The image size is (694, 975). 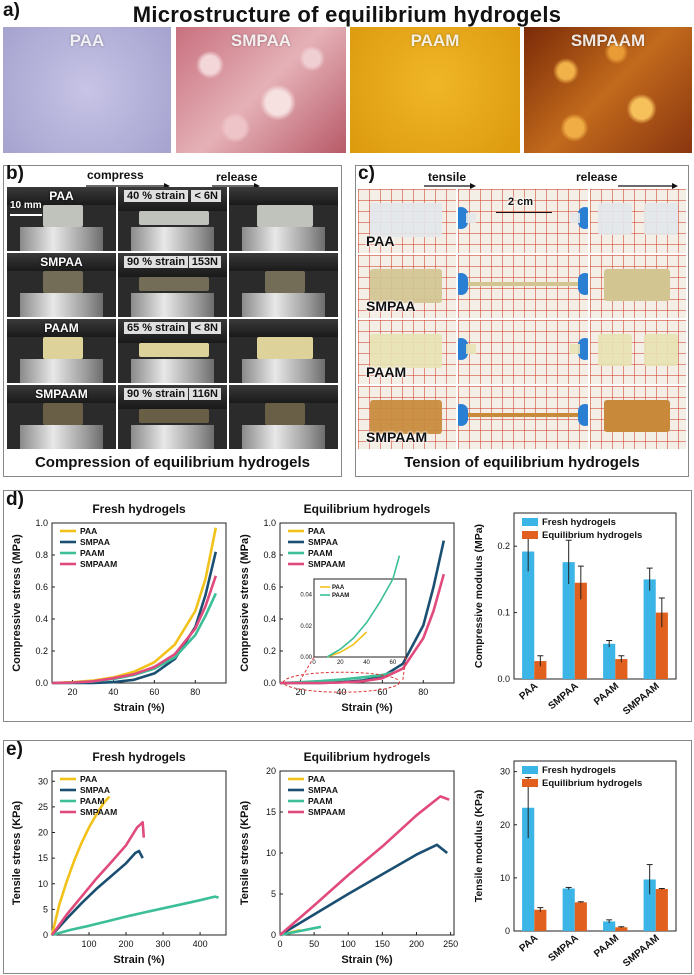 I want to click on x-tick-label: 20, so click(x=300, y=692).